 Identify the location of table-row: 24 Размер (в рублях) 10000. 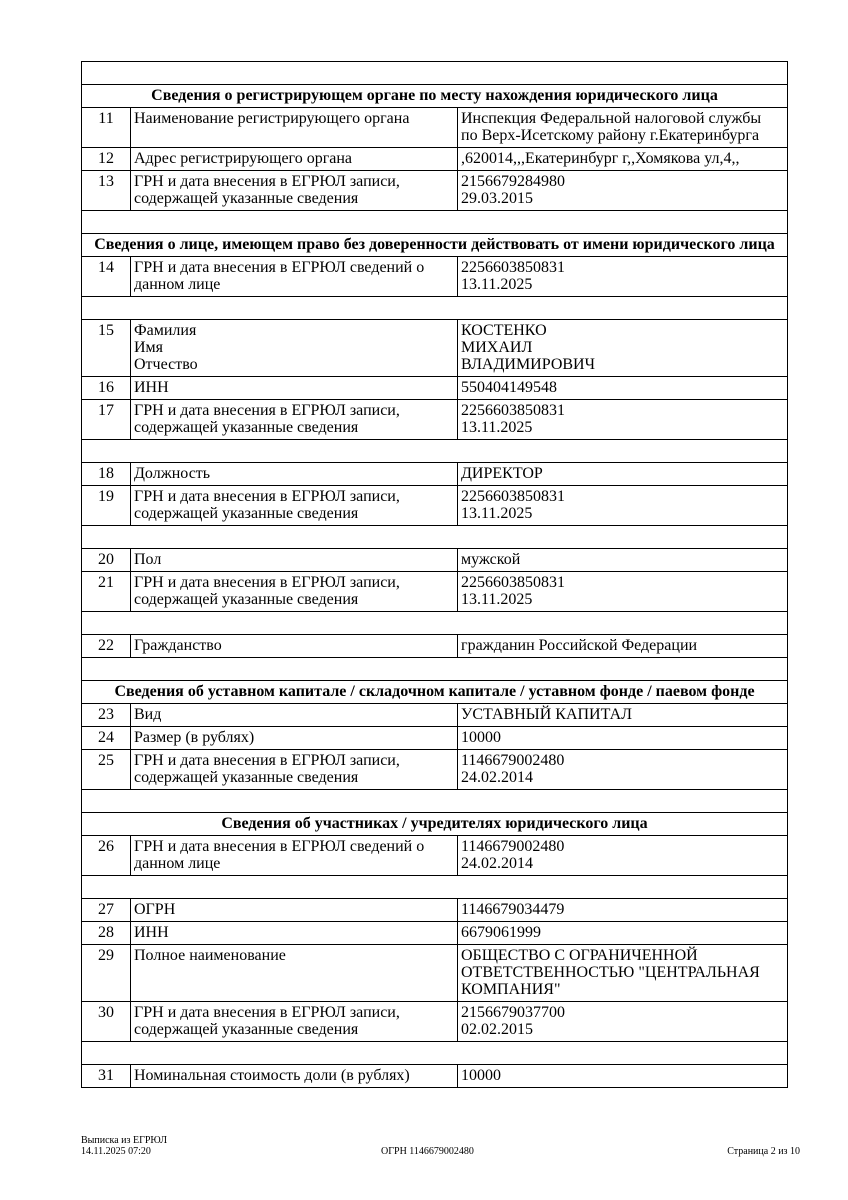
(435, 738).